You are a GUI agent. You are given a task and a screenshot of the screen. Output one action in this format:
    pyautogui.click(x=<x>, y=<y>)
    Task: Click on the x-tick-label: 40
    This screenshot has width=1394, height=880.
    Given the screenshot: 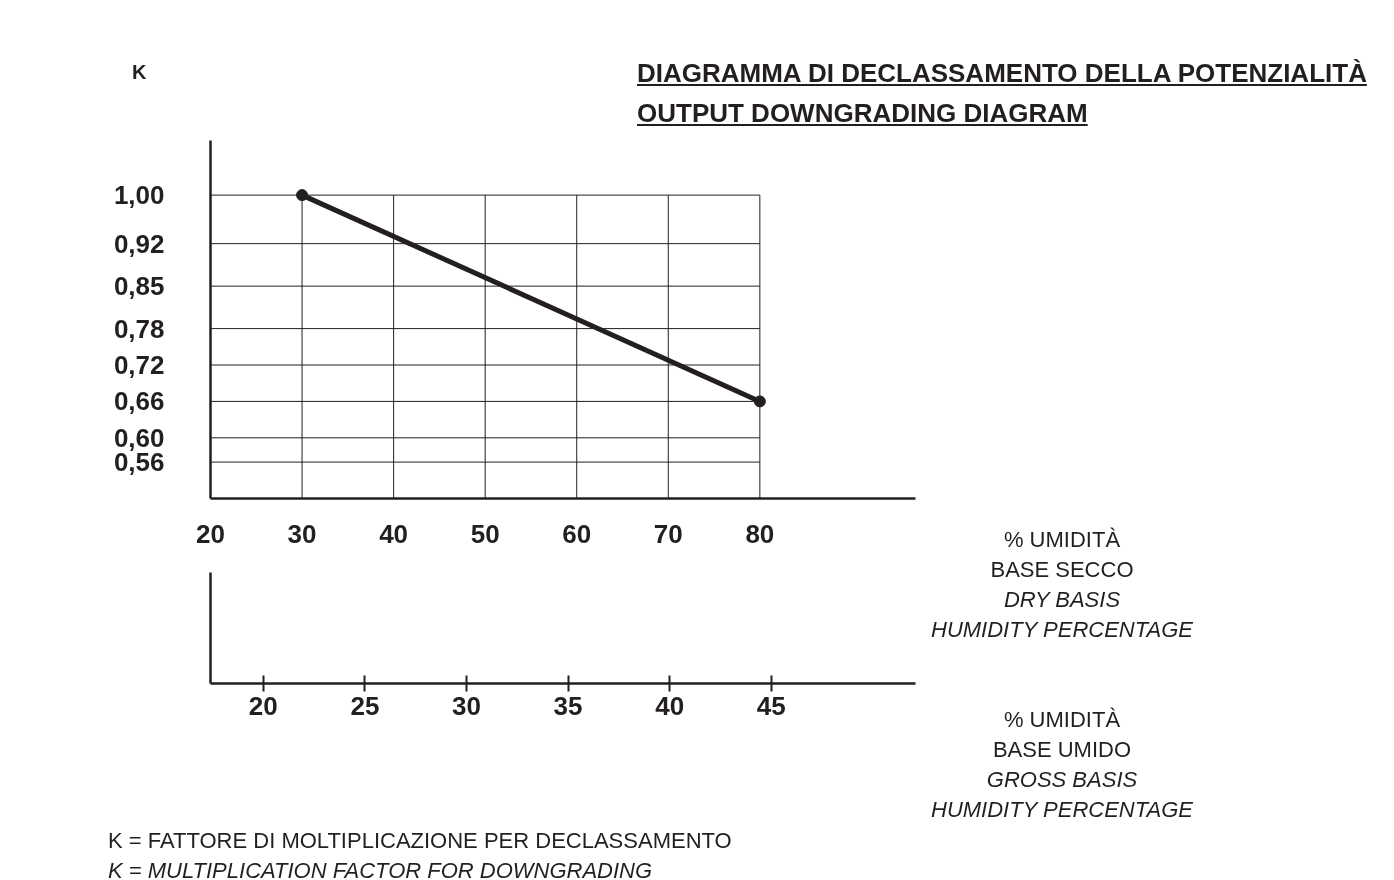 What is the action you would take?
    pyautogui.click(x=394, y=533)
    